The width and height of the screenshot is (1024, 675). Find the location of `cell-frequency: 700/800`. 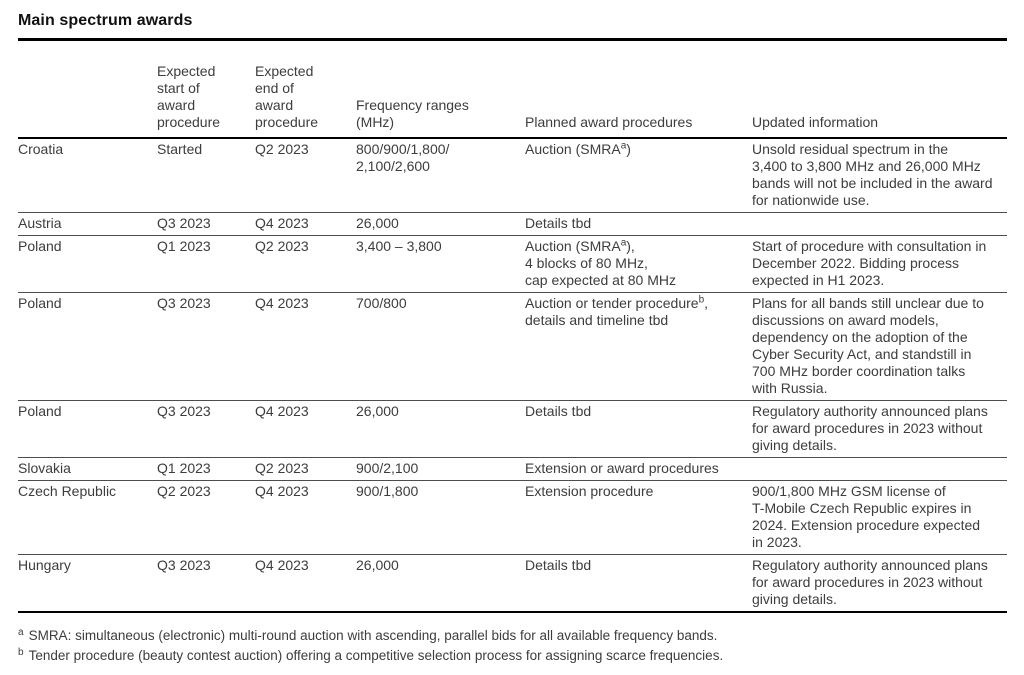

cell-frequency: 700/800 is located at coordinates (381, 303).